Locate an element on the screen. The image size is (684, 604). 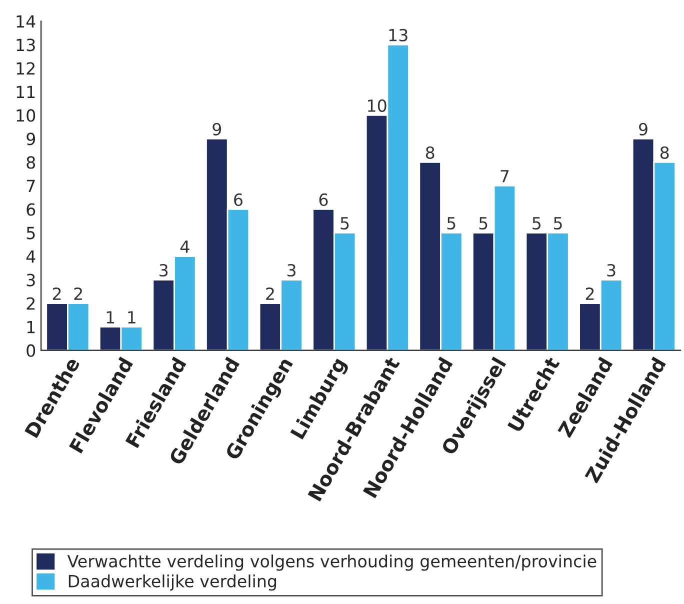
legend-label: Verwachtte verdeling volgens verhouding gemeenten/provincie is located at coordinates (331, 562).